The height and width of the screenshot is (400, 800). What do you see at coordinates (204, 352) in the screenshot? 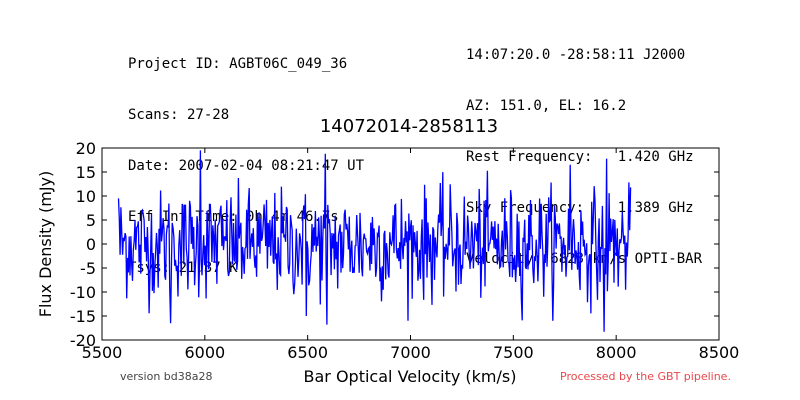
I see `x-tick-label: 6000` at bounding box center [204, 352].